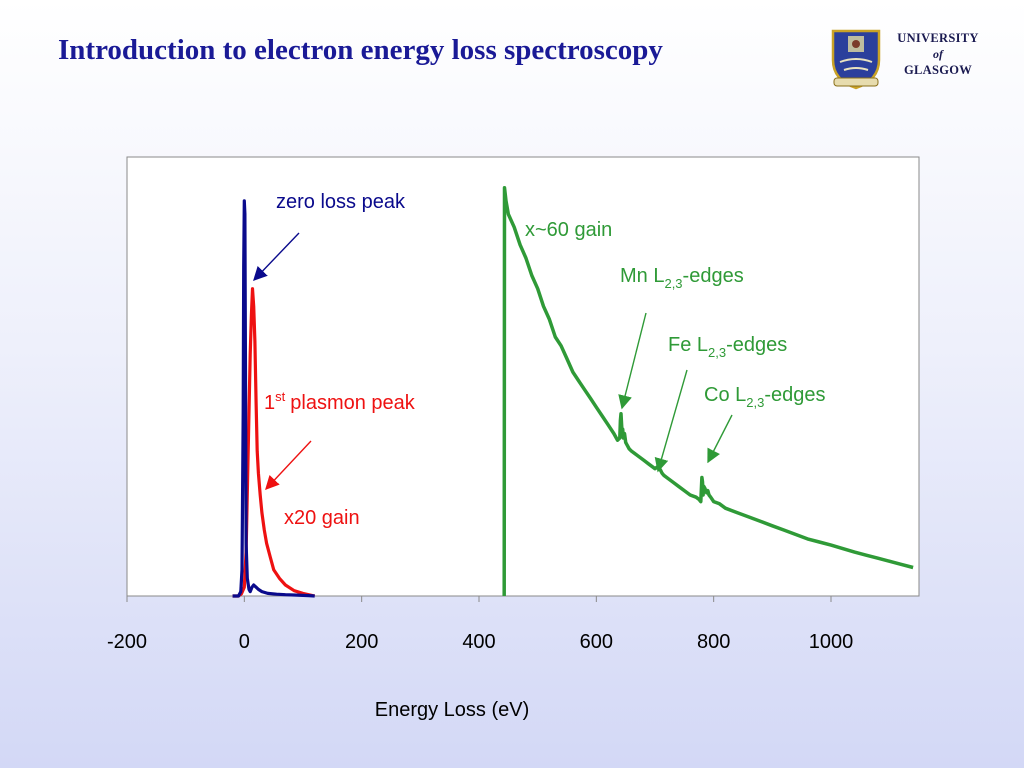 Image resolution: width=1024 pixels, height=768 pixels. What do you see at coordinates (938, 38) in the screenshot?
I see `logo-line-university: UNIVERSITY` at bounding box center [938, 38].